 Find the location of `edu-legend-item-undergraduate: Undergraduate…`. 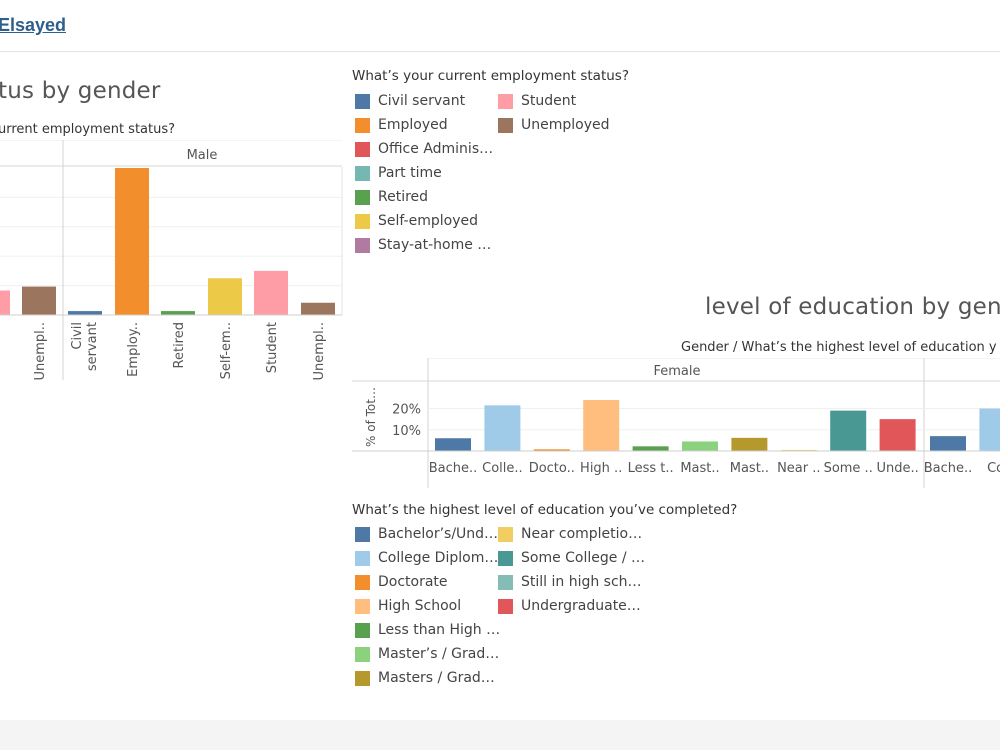

edu-legend-item-undergraduate: Undergraduate… is located at coordinates (569, 606).